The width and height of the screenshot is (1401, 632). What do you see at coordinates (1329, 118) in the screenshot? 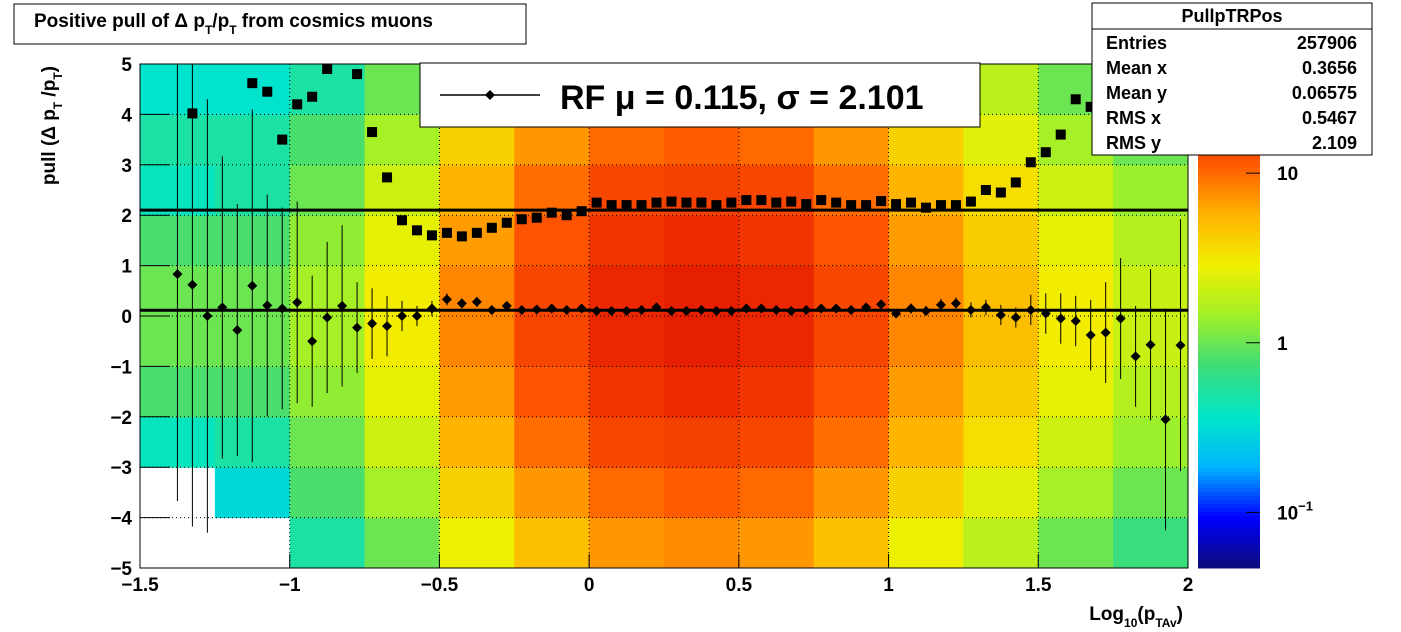
I see `stats-value: 0.5467` at bounding box center [1329, 118].